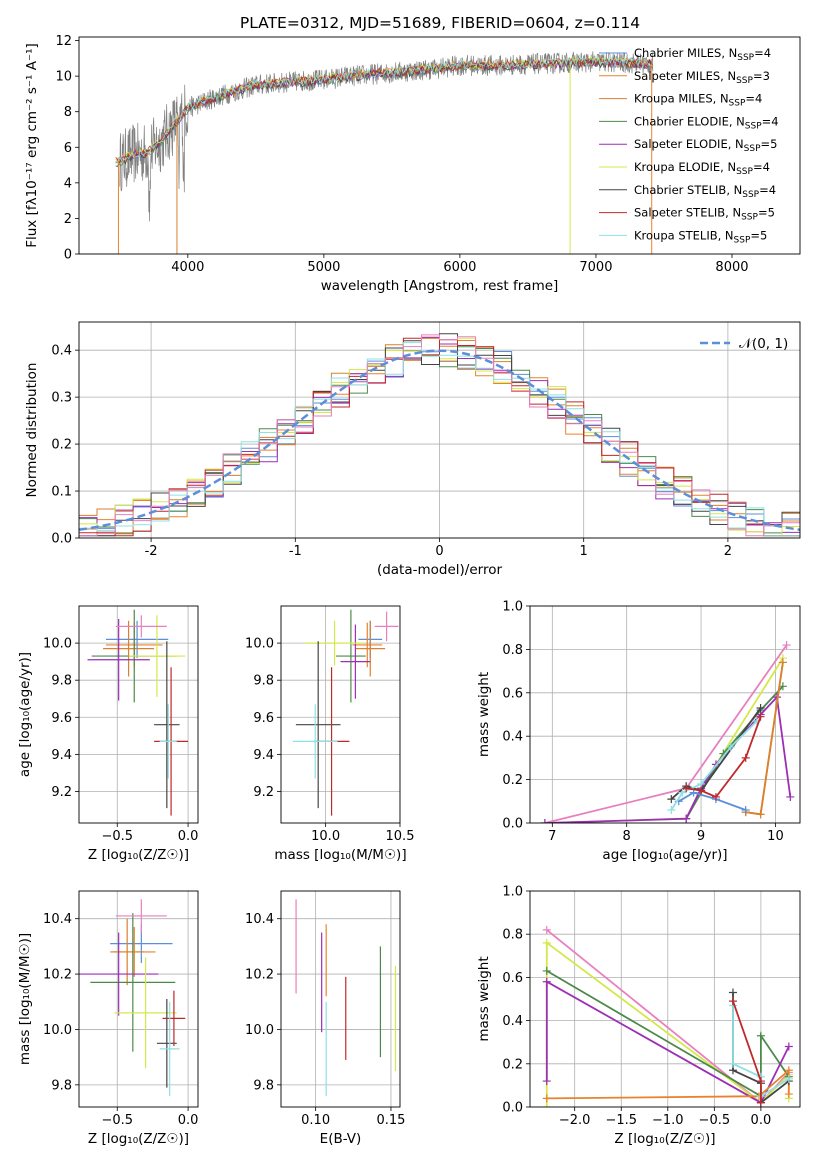  Describe the element at coordinates (323, 267) in the screenshot. I see `x-tick-label: 5000` at that location.